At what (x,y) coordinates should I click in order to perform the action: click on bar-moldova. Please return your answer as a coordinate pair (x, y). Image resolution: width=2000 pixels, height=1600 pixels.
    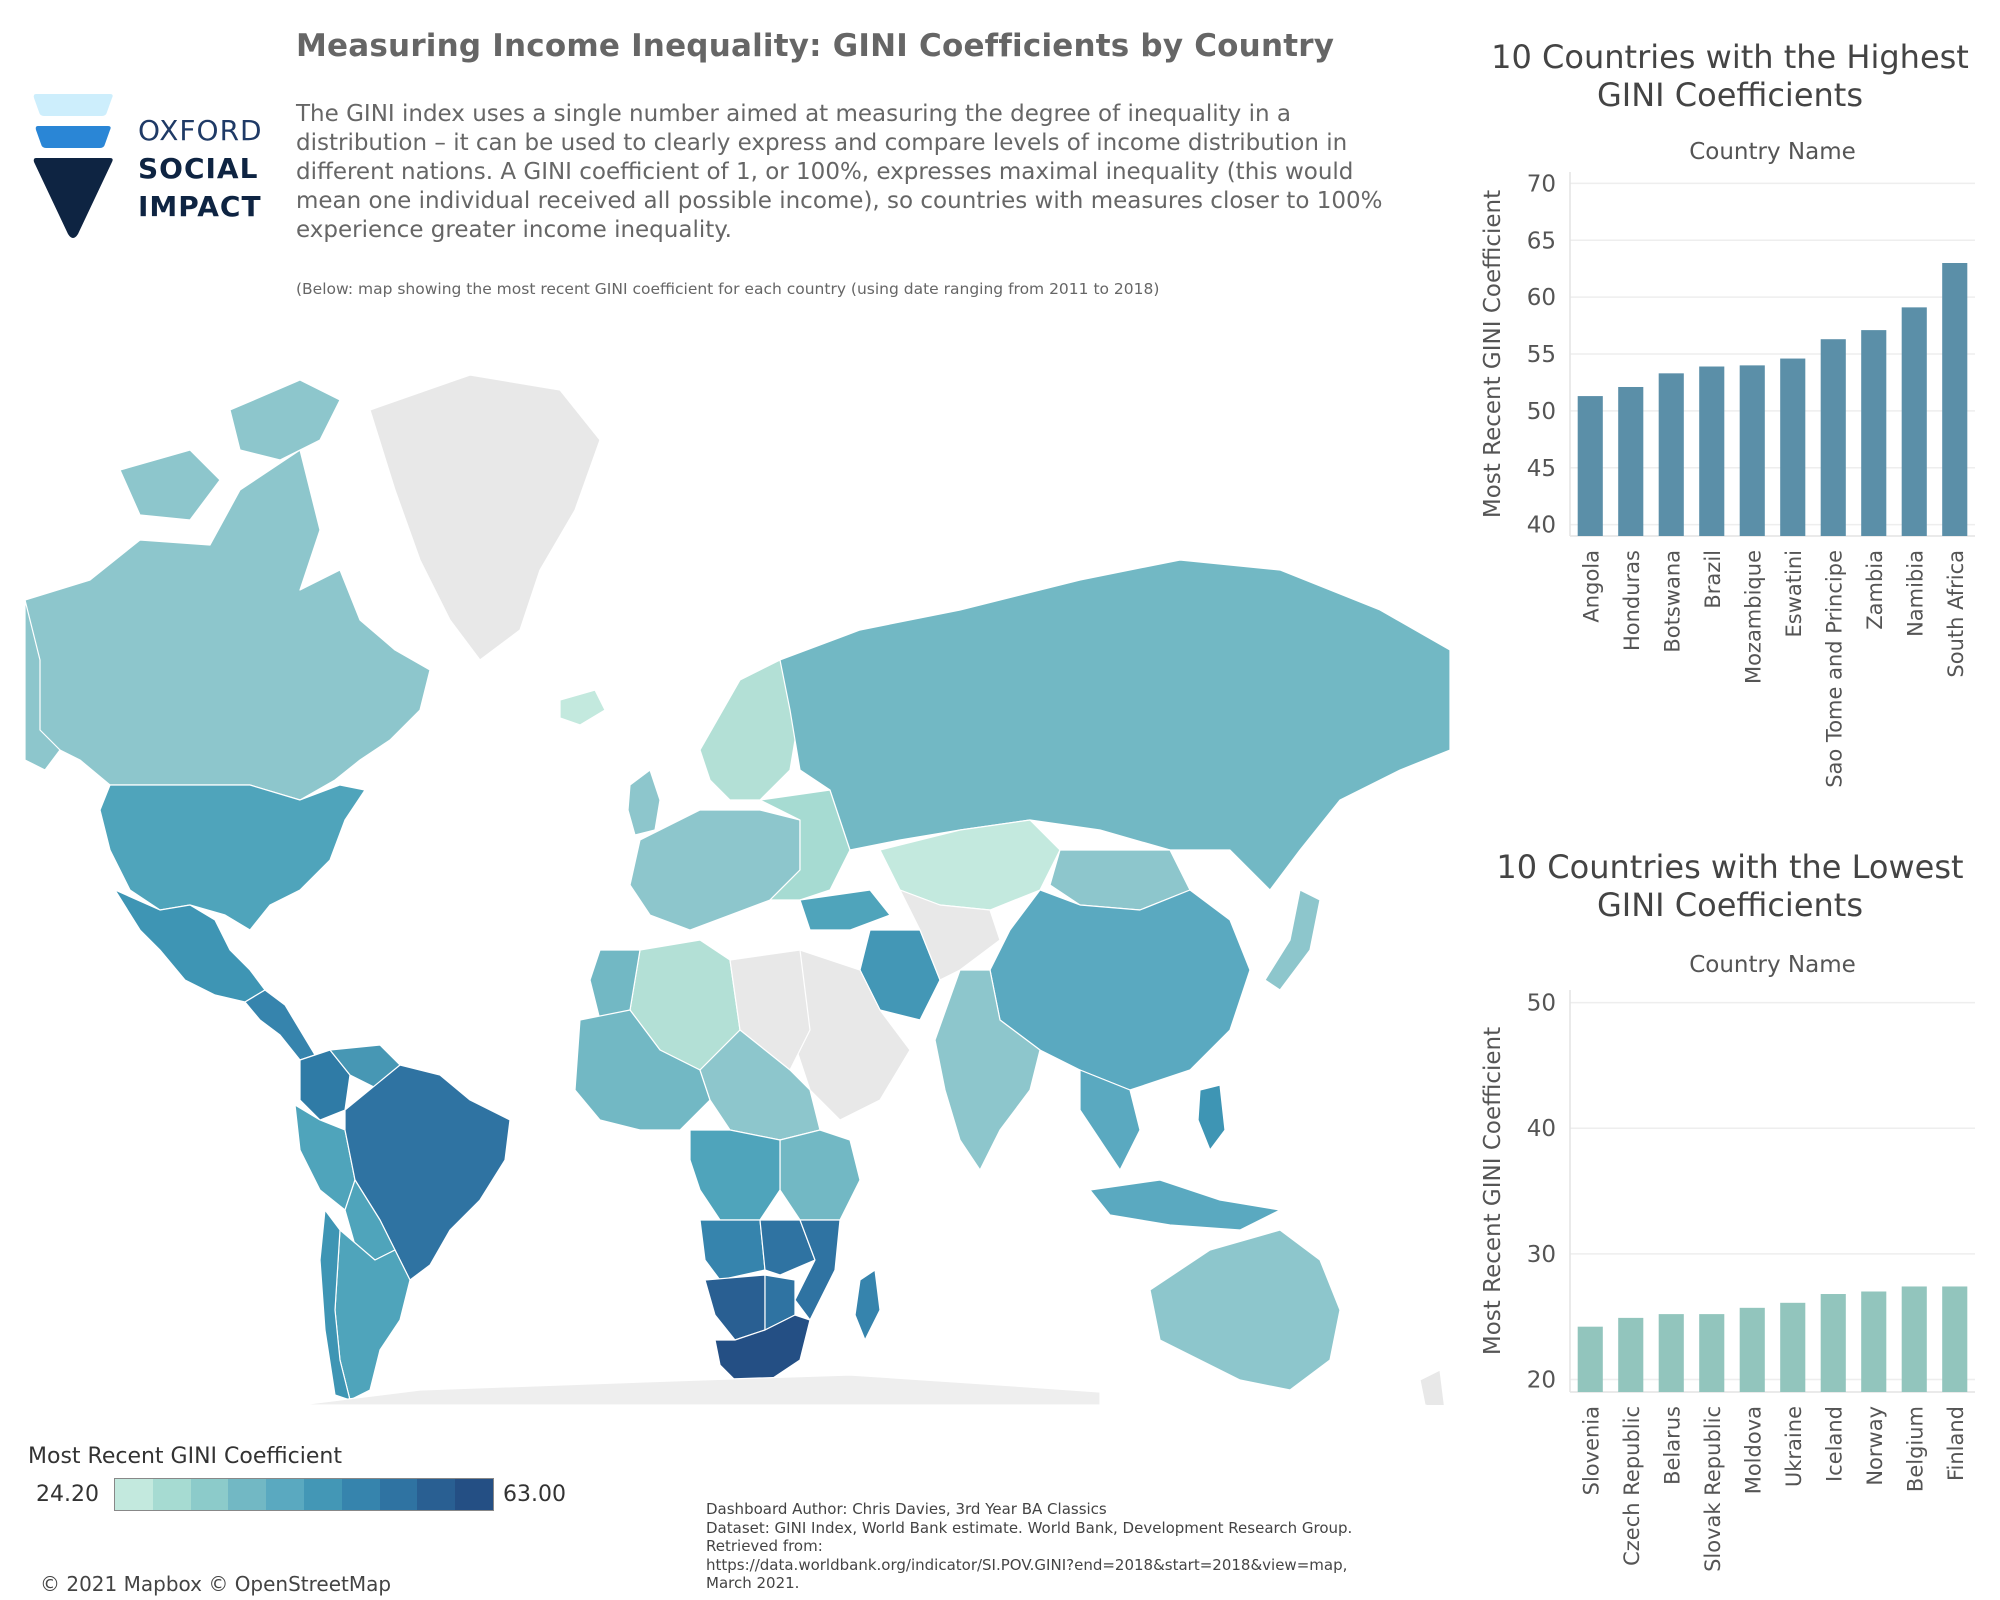
    Looking at the image, I should click on (1752, 1349).